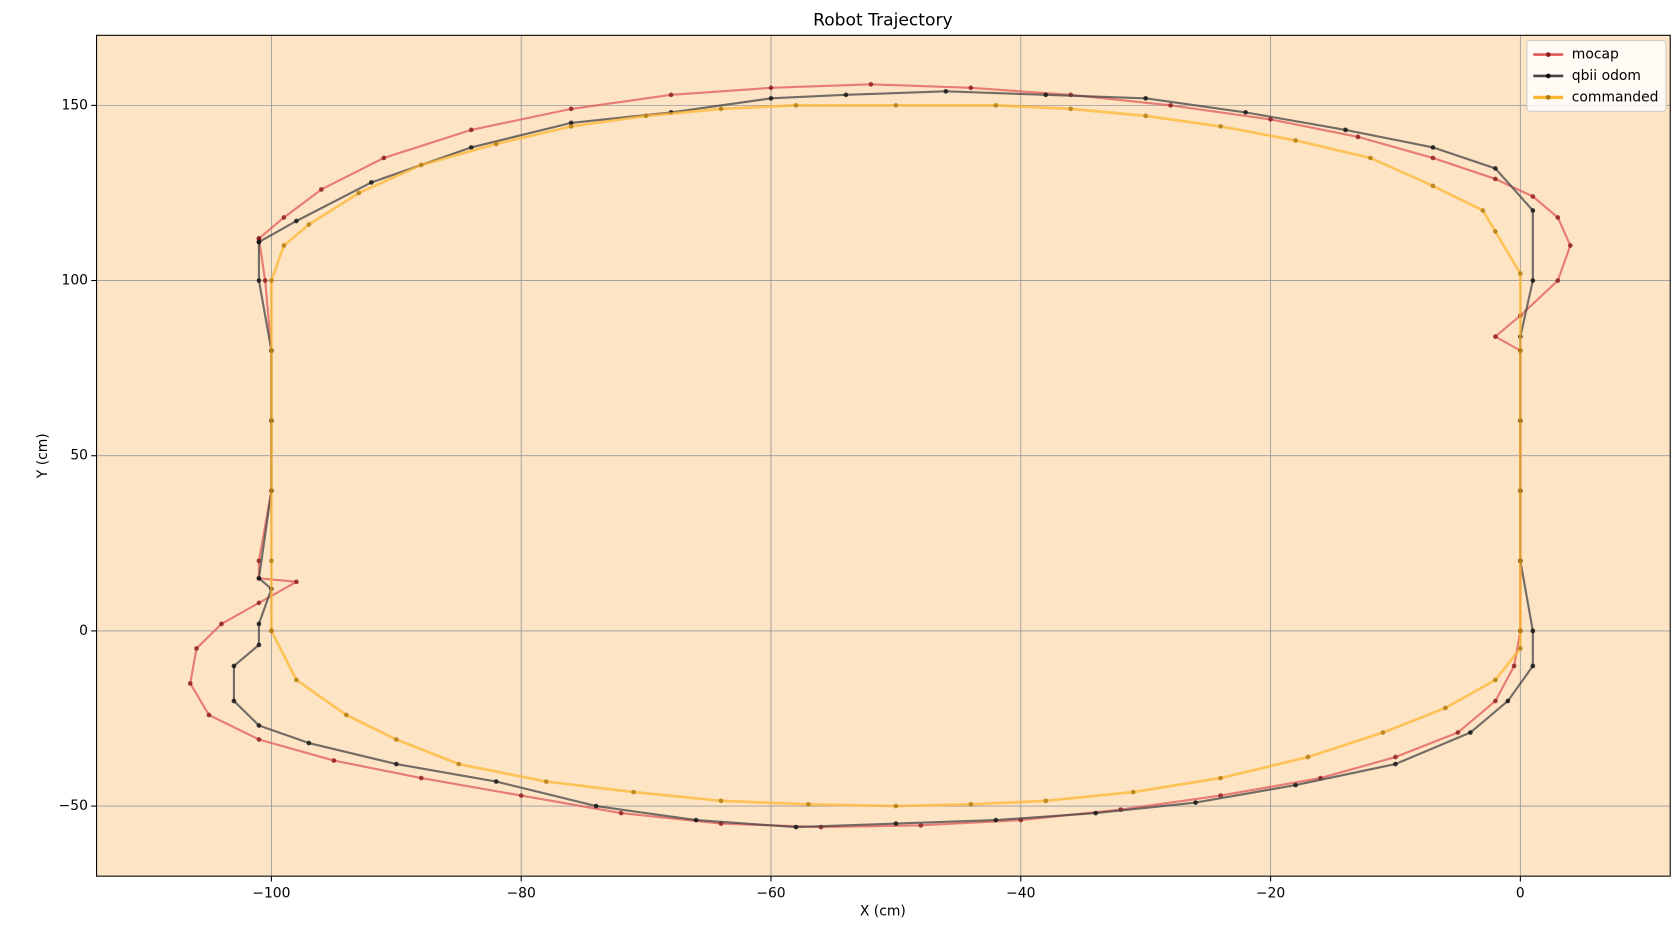  I want to click on y-tick-label: 0, so click(83, 631).